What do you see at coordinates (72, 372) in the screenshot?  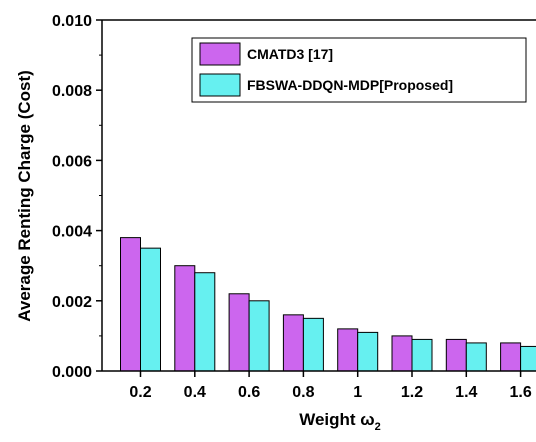 I see `y-tick-label: 0.000` at bounding box center [72, 372].